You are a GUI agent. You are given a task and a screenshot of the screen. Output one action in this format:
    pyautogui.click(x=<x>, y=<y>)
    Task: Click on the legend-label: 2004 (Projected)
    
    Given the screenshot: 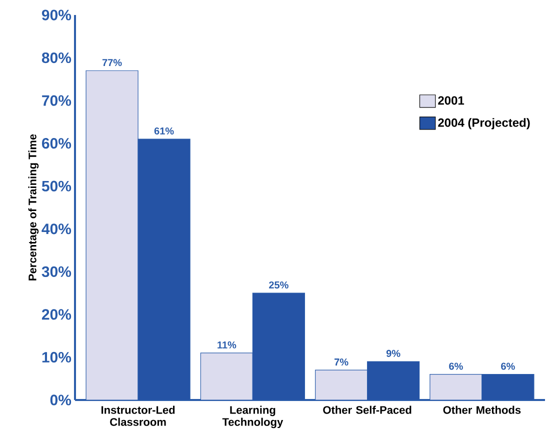 What is the action you would take?
    pyautogui.click(x=484, y=124)
    